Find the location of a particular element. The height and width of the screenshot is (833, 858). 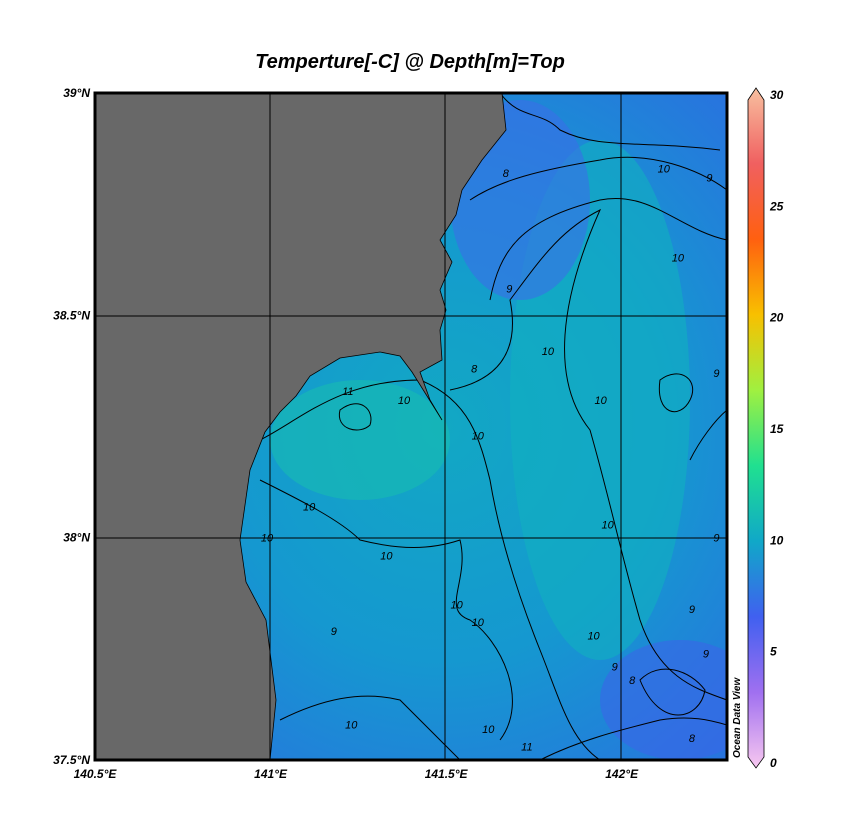

cool-patch is located at coordinates (663, 700).